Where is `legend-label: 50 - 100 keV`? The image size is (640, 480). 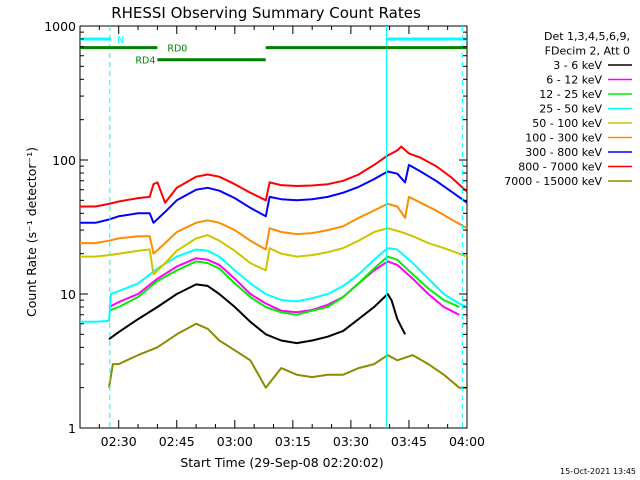
legend-label: 50 - 100 keV is located at coordinates (567, 123).